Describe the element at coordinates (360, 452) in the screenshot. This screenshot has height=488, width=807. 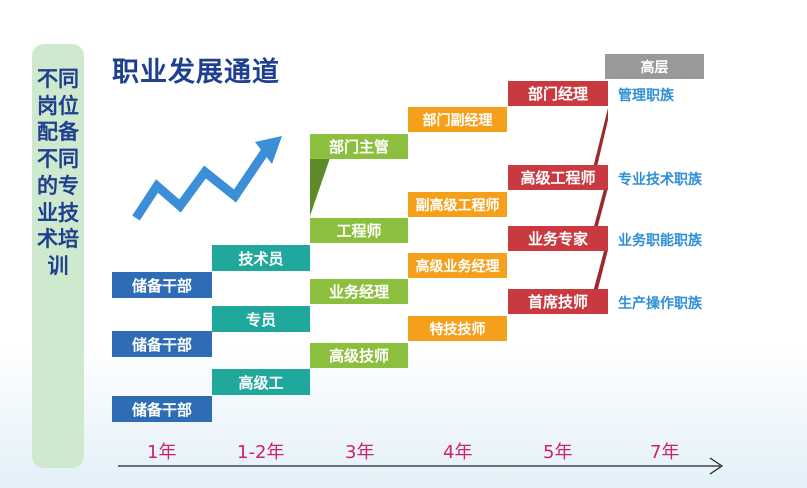
I see `year-label-3: 3年` at that location.